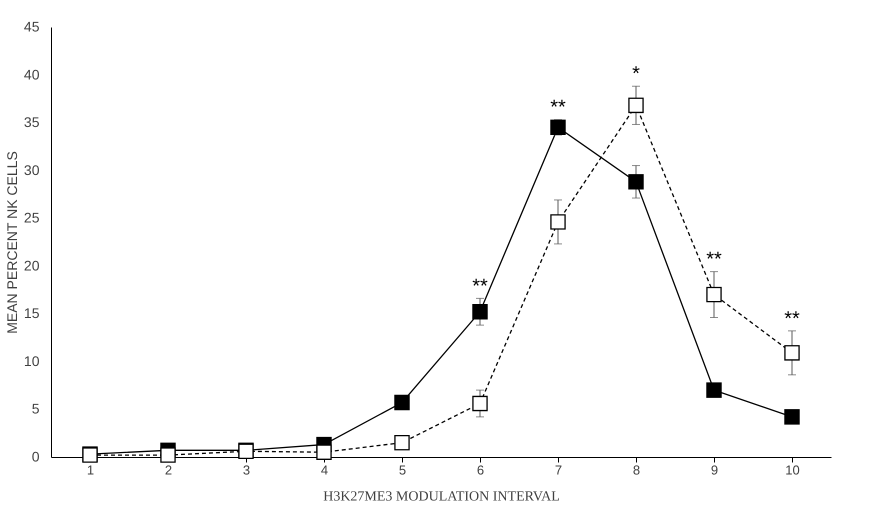  Describe the element at coordinates (714, 470) in the screenshot. I see `x-tick-label: 9` at that location.